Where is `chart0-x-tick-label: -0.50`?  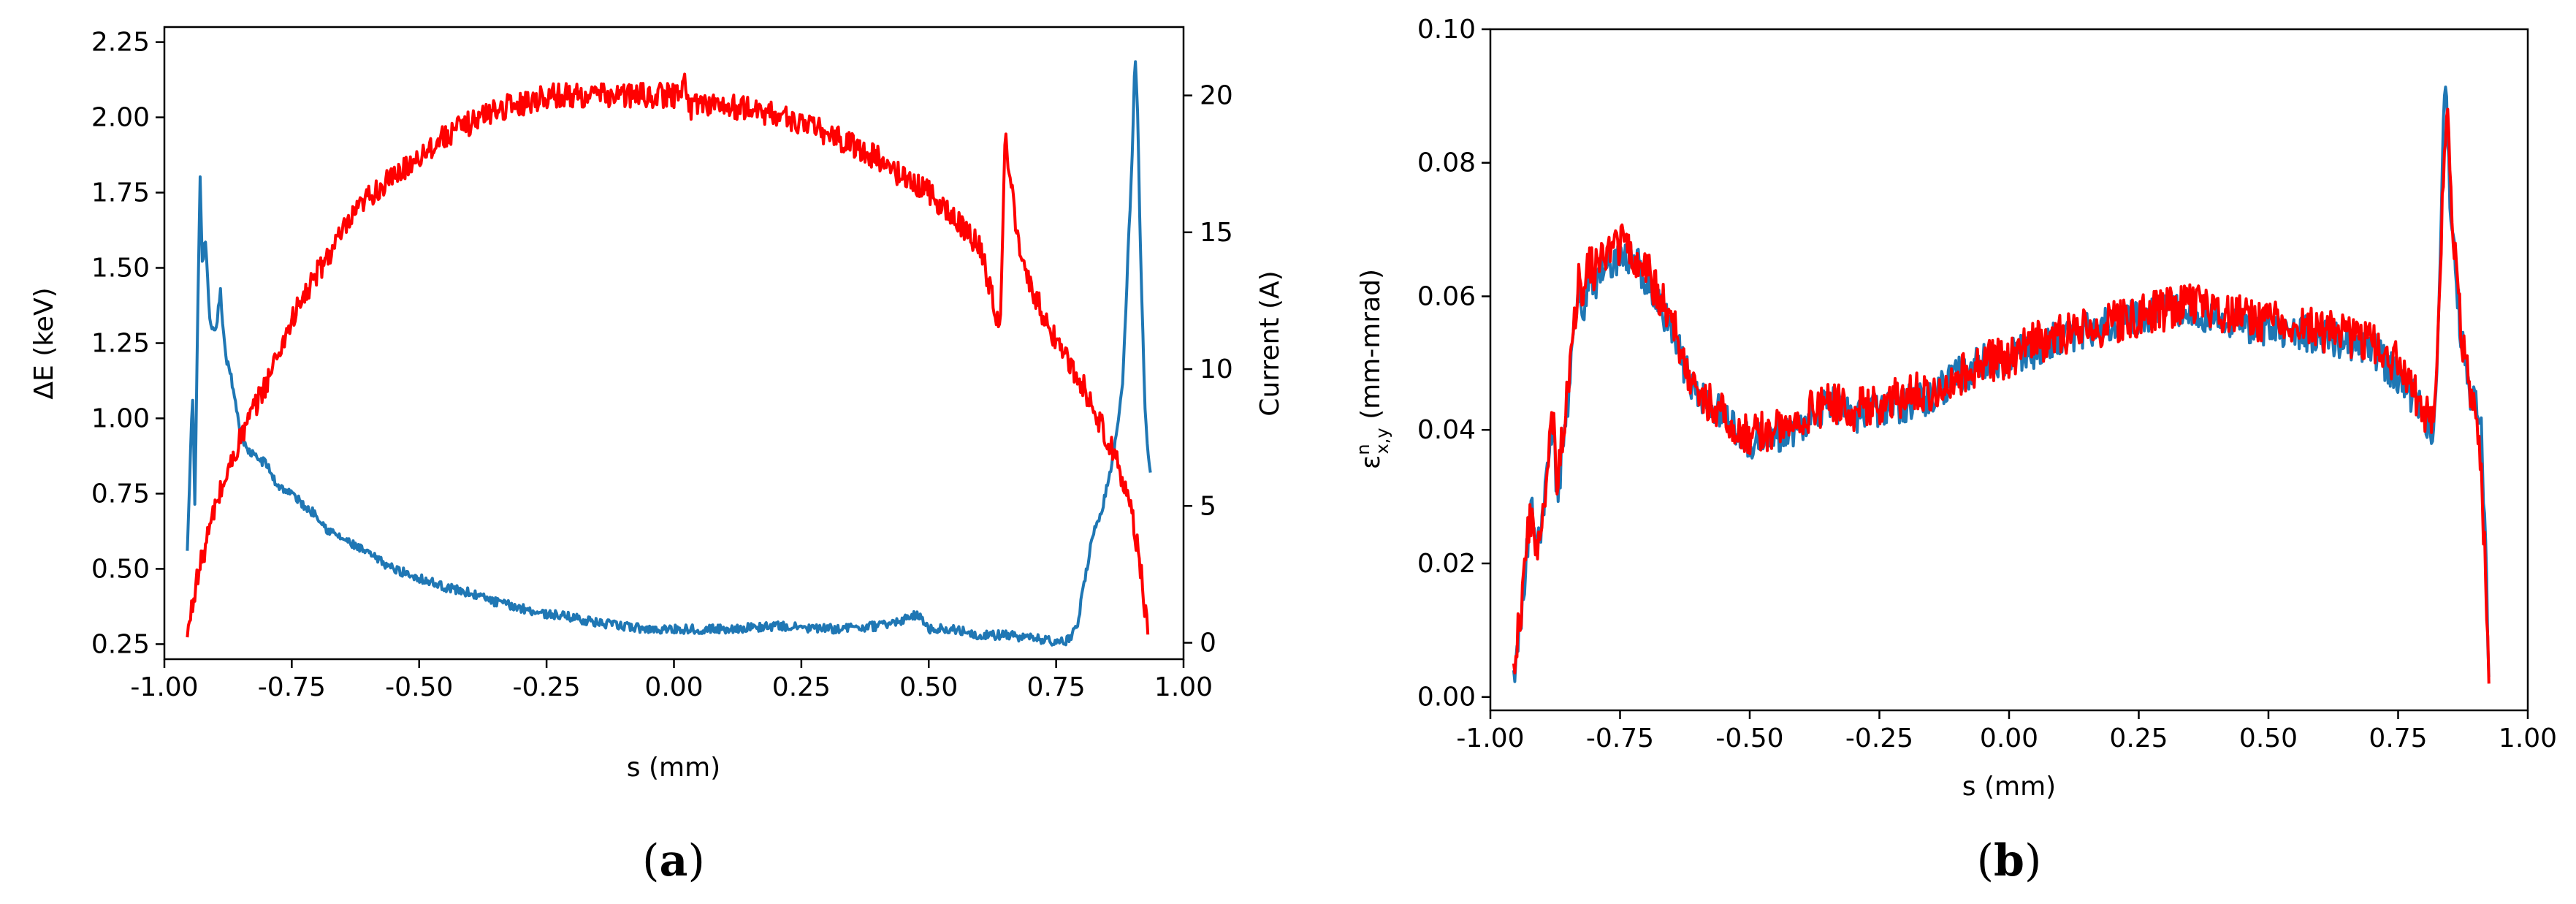 chart0-x-tick-label: -0.50 is located at coordinates (419, 687).